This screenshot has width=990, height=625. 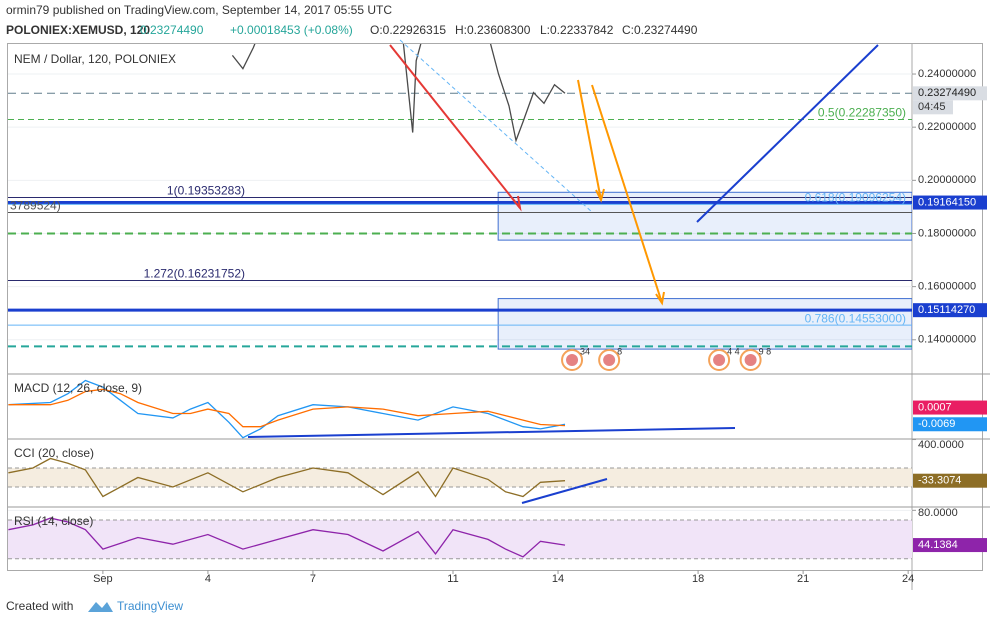 I want to click on price-label: 0.15114270, so click(x=946, y=310).